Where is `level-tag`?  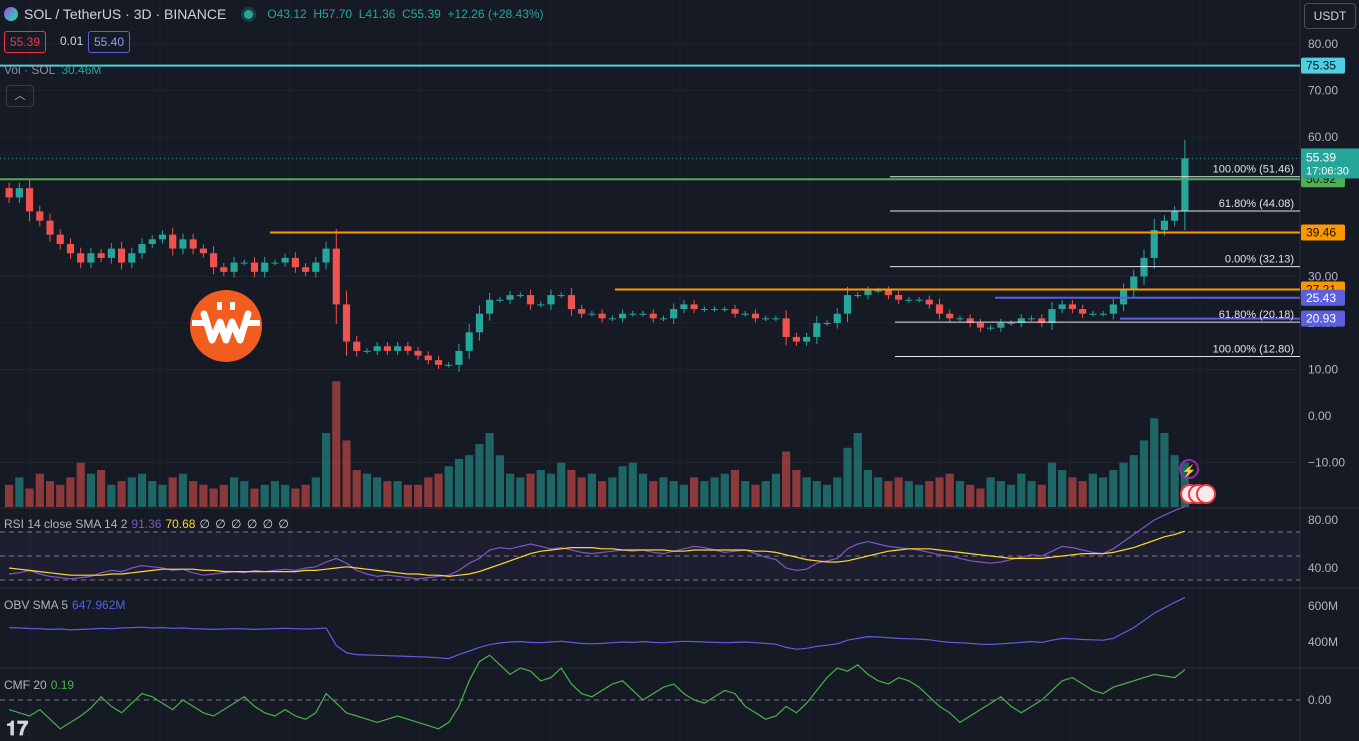
level-tag is located at coordinates (1323, 232).